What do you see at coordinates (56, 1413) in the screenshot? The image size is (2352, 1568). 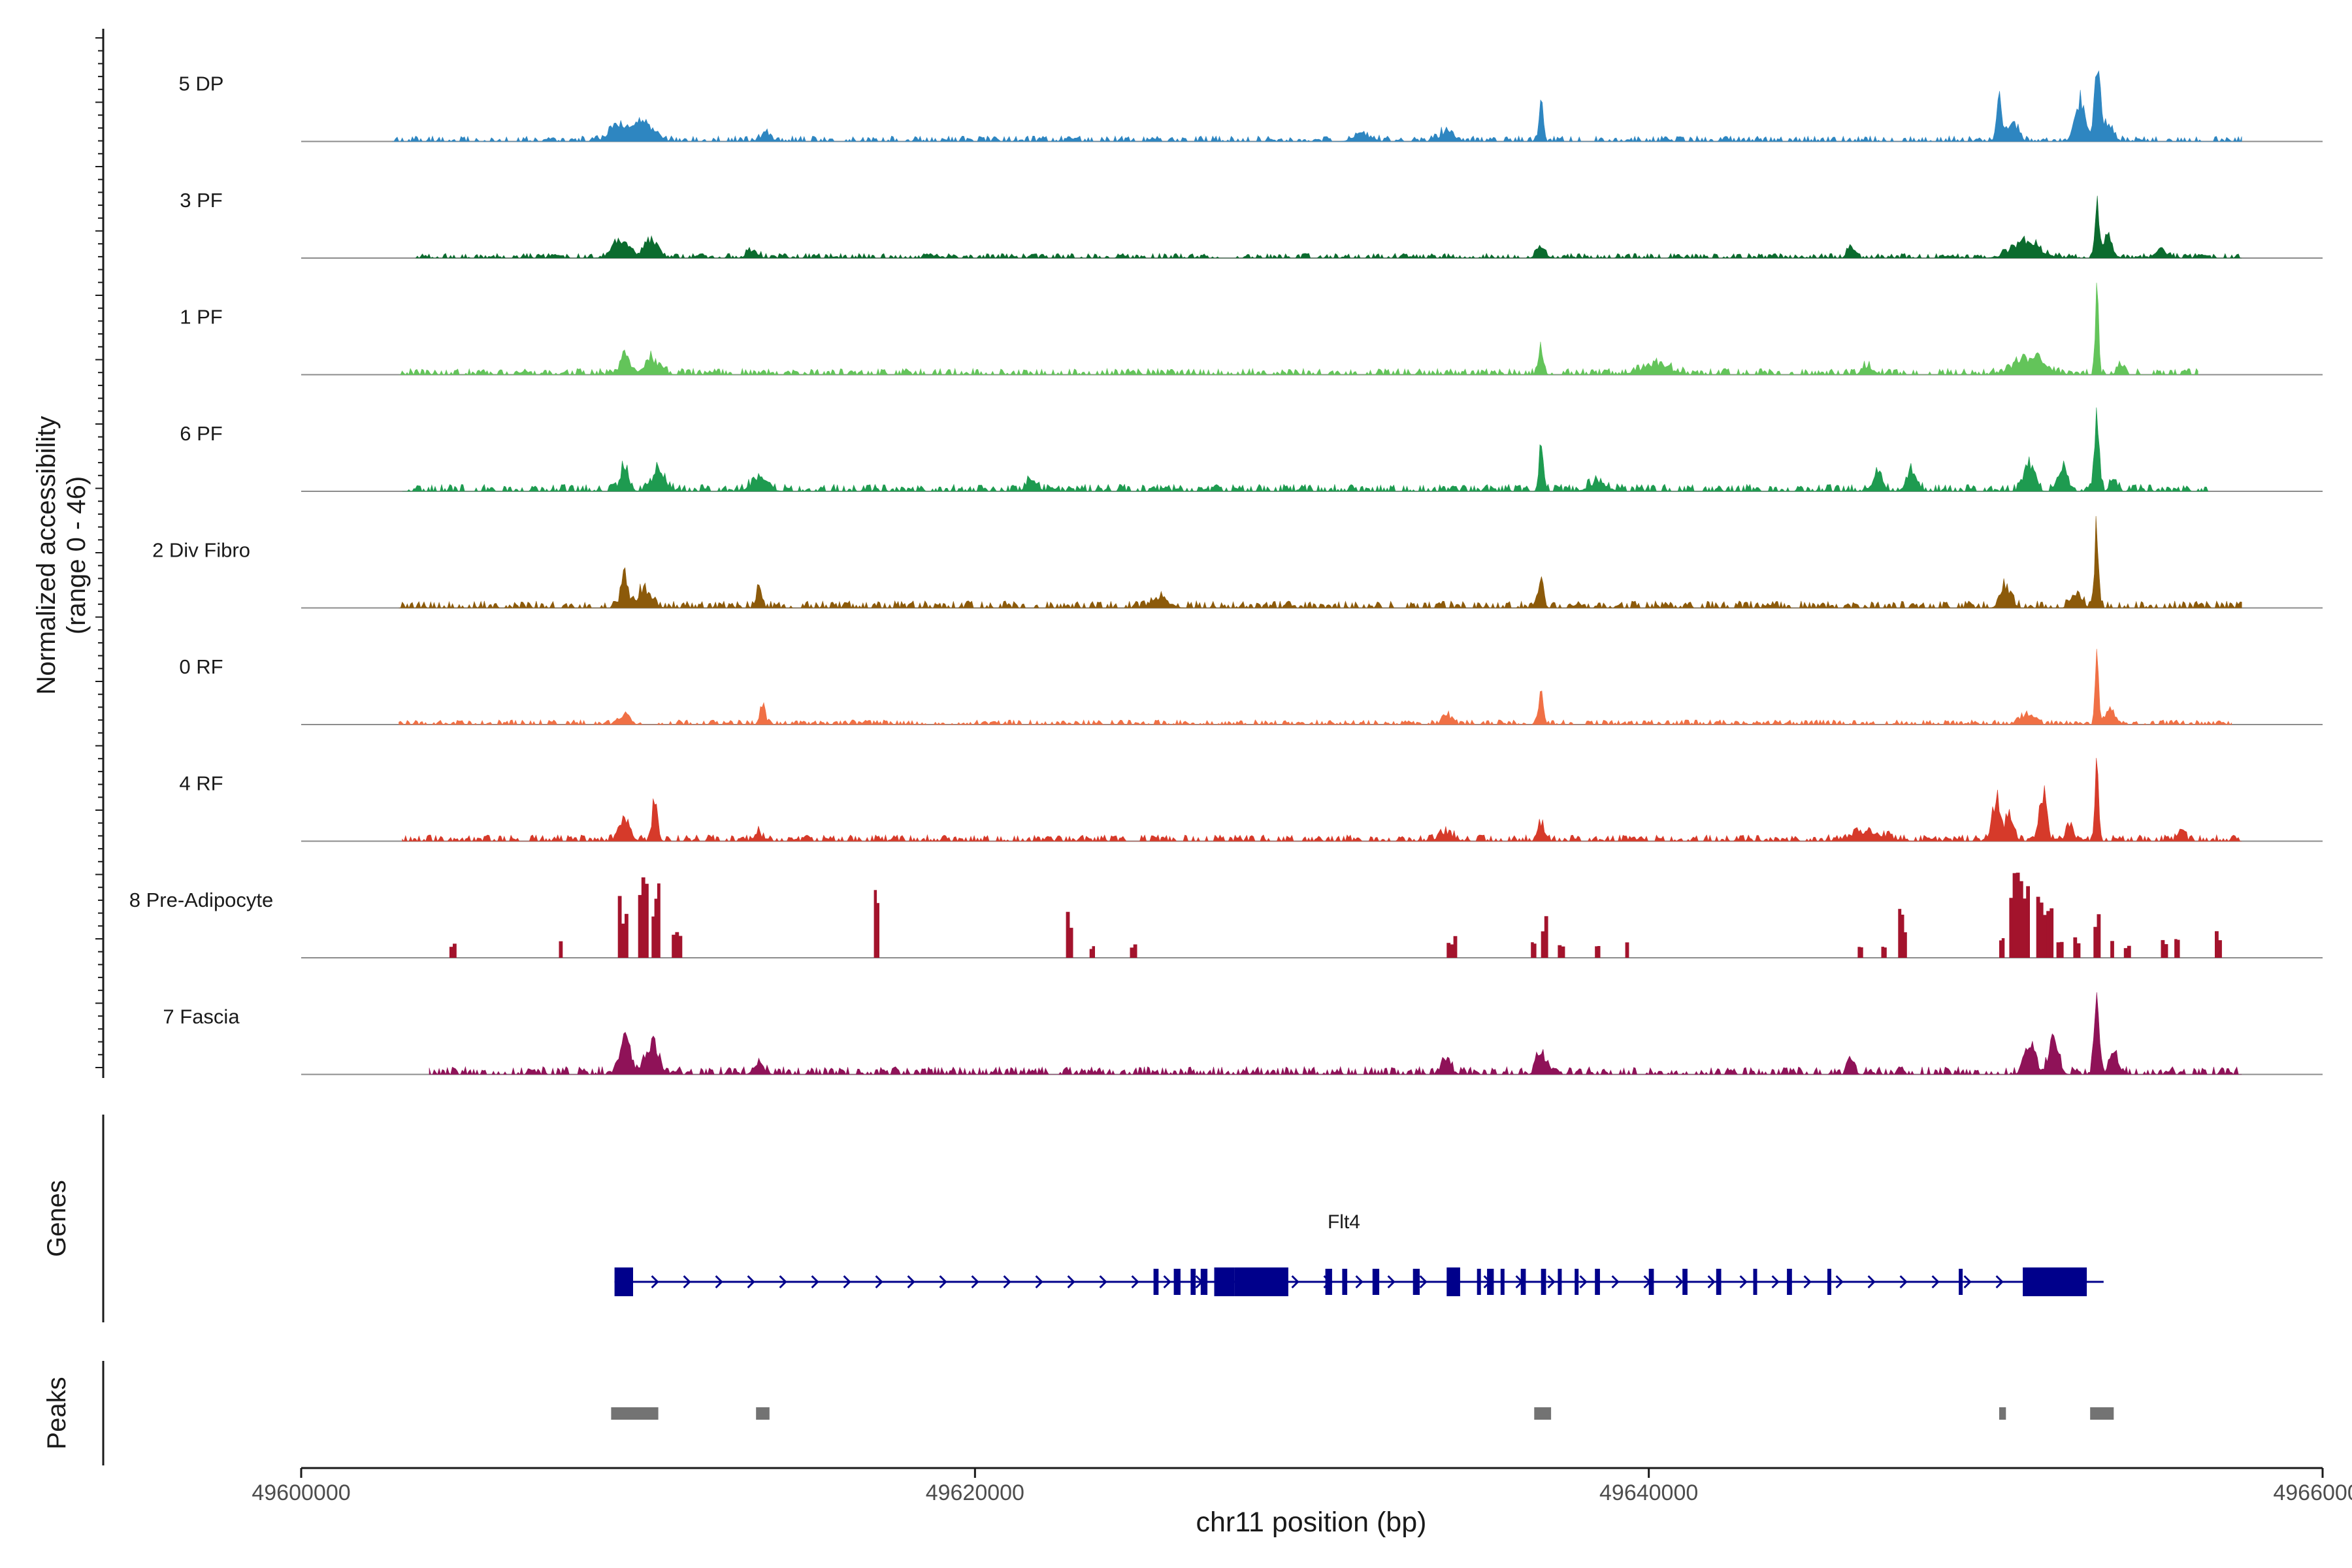 I see `peaks-section-label: Peaks` at bounding box center [56, 1413].